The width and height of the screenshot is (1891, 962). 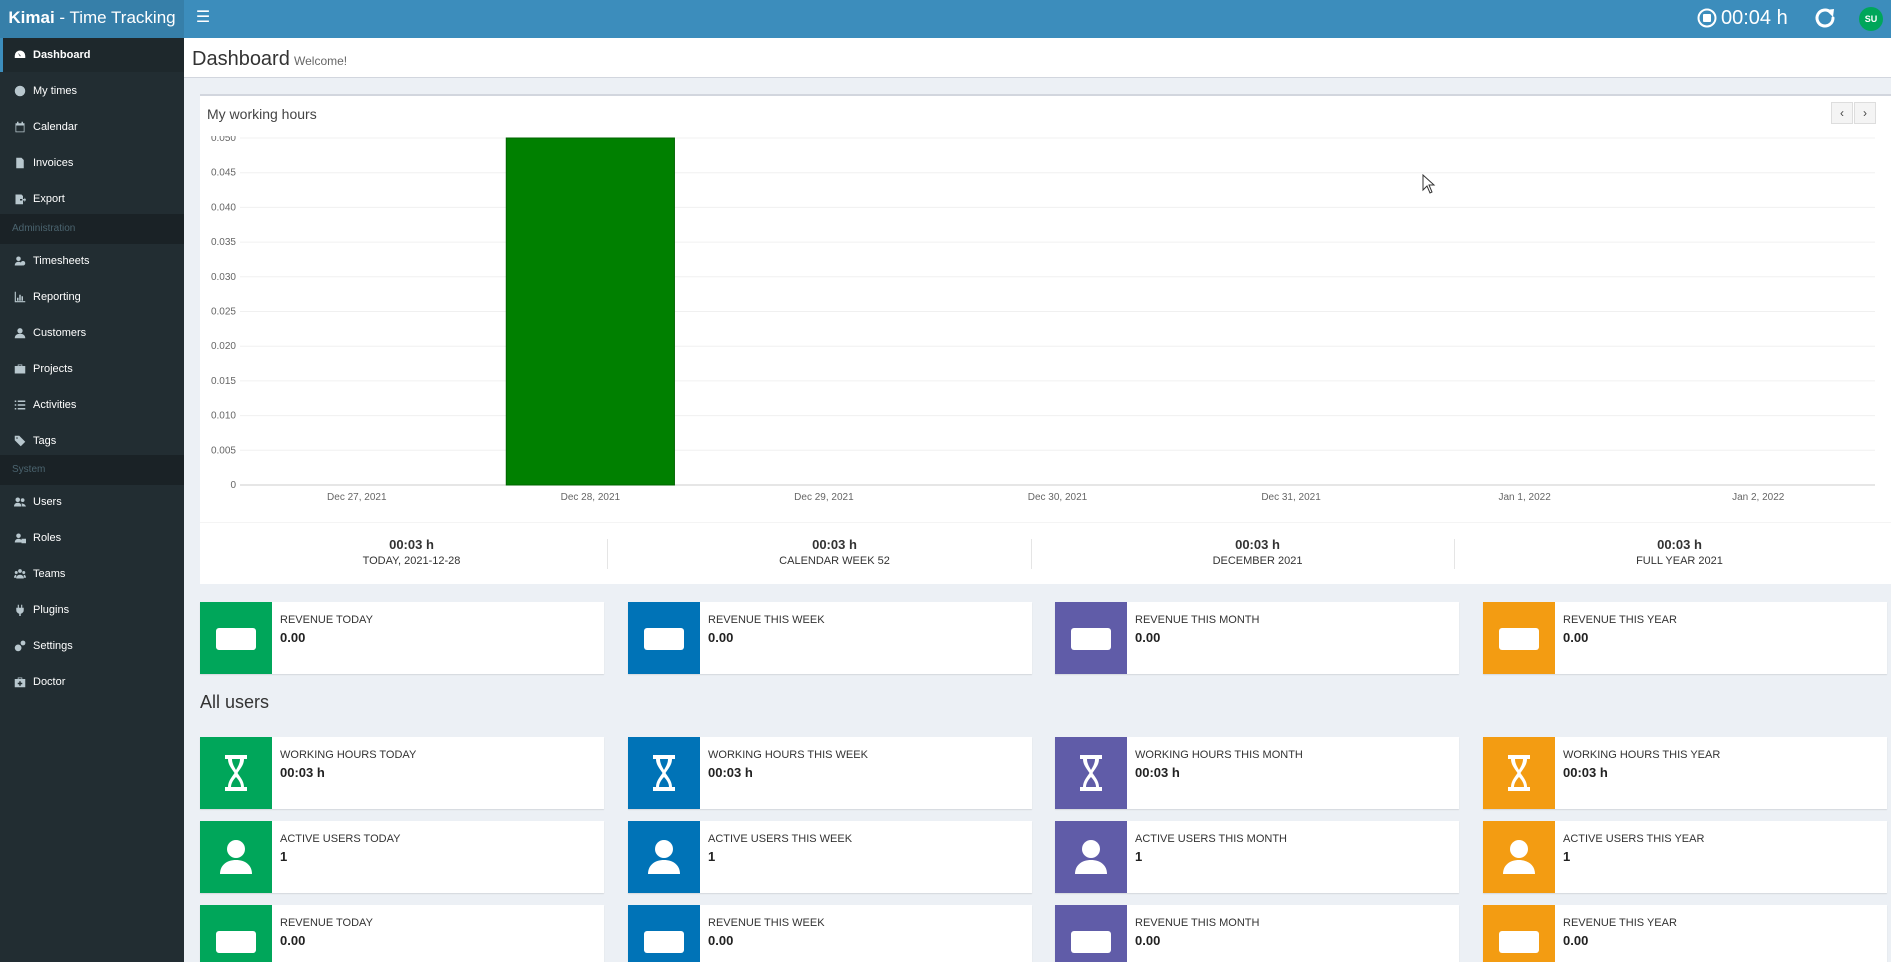 What do you see at coordinates (223, 140) in the screenshot?
I see `y-tick-label: 0.050` at bounding box center [223, 140].